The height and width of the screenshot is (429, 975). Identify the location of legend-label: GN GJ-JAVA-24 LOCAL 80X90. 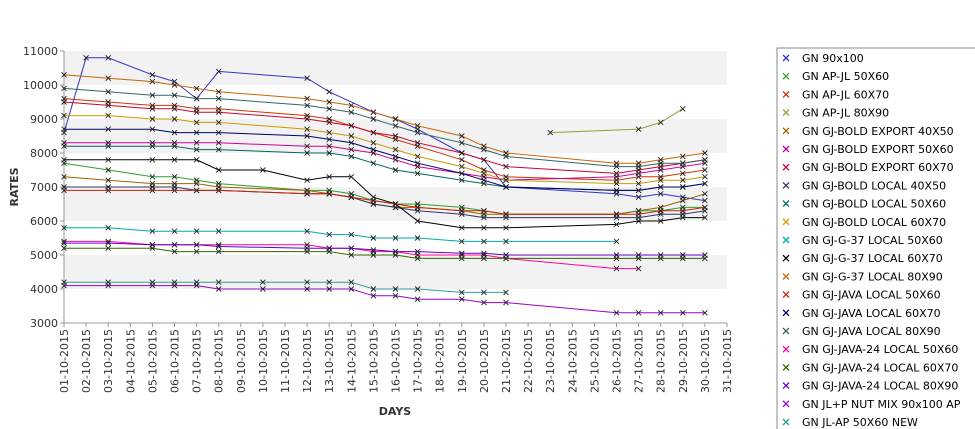
(880, 386).